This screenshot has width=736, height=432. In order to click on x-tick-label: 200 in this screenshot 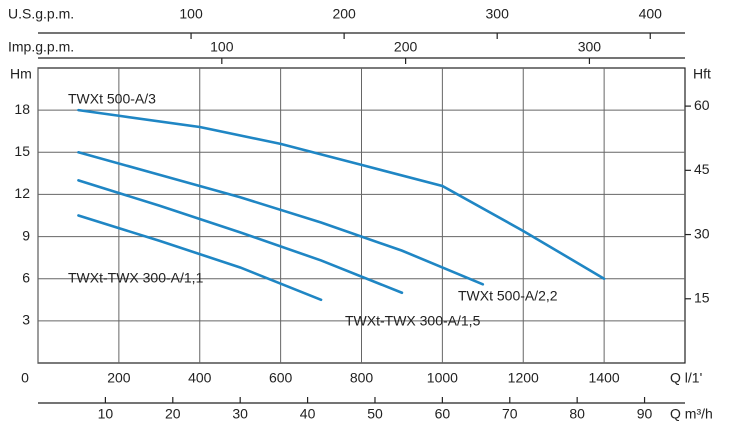, I will do `click(119, 378)`.